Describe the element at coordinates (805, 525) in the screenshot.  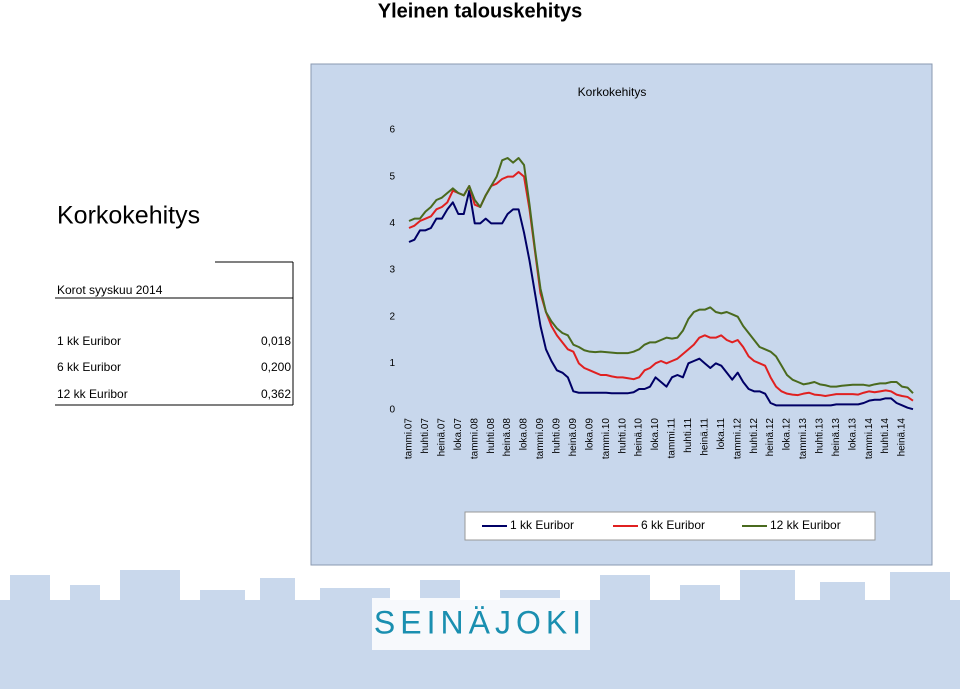
I see `legend-label: 12 kk Euribor` at that location.